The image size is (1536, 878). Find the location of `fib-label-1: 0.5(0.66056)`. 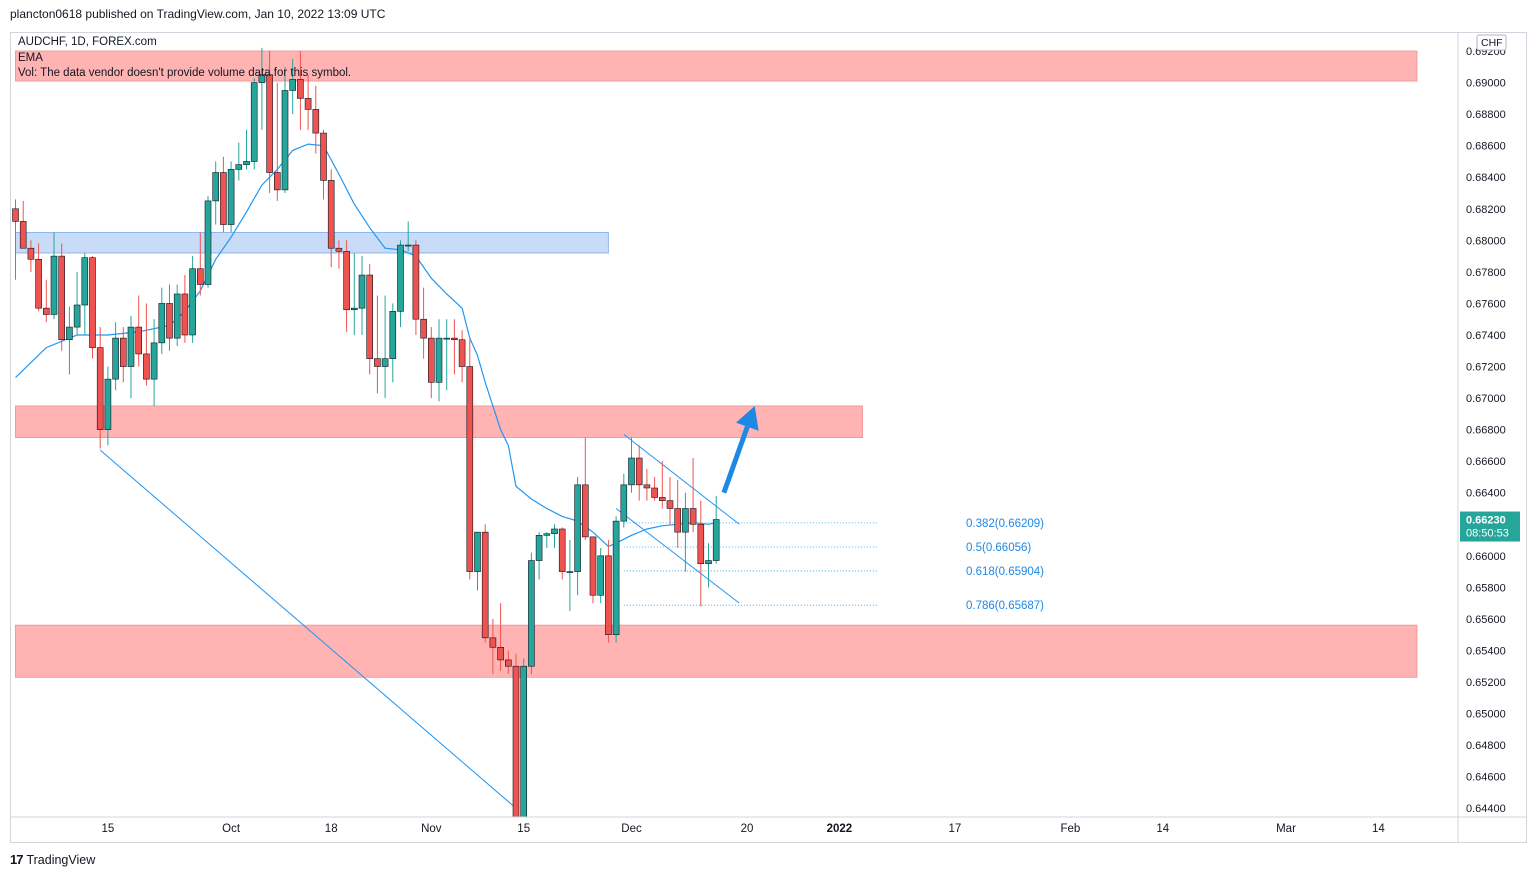

fib-label-1: 0.5(0.66056) is located at coordinates (998, 548).